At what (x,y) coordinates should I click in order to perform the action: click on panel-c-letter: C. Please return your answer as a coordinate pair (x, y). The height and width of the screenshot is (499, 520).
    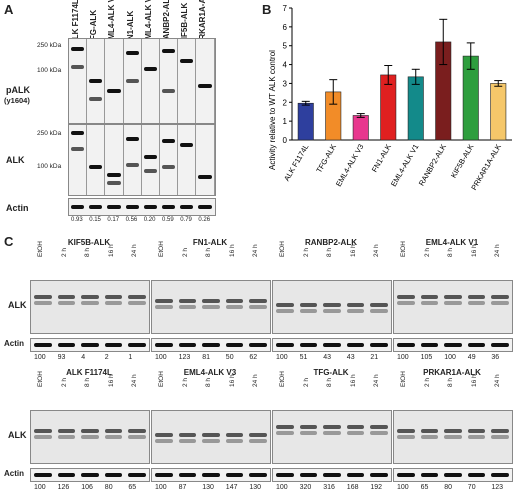
    Looking at the image, I should click on (9, 241).